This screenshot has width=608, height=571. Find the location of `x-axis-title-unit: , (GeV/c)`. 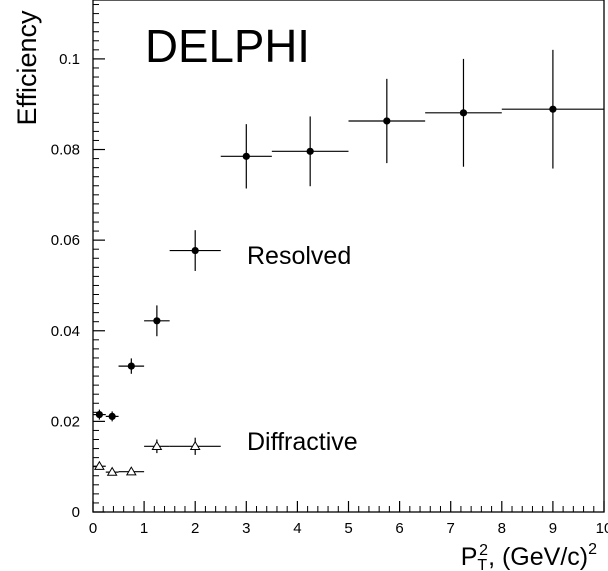

x-axis-title-unit: , (GeV/c) is located at coordinates (538, 557).